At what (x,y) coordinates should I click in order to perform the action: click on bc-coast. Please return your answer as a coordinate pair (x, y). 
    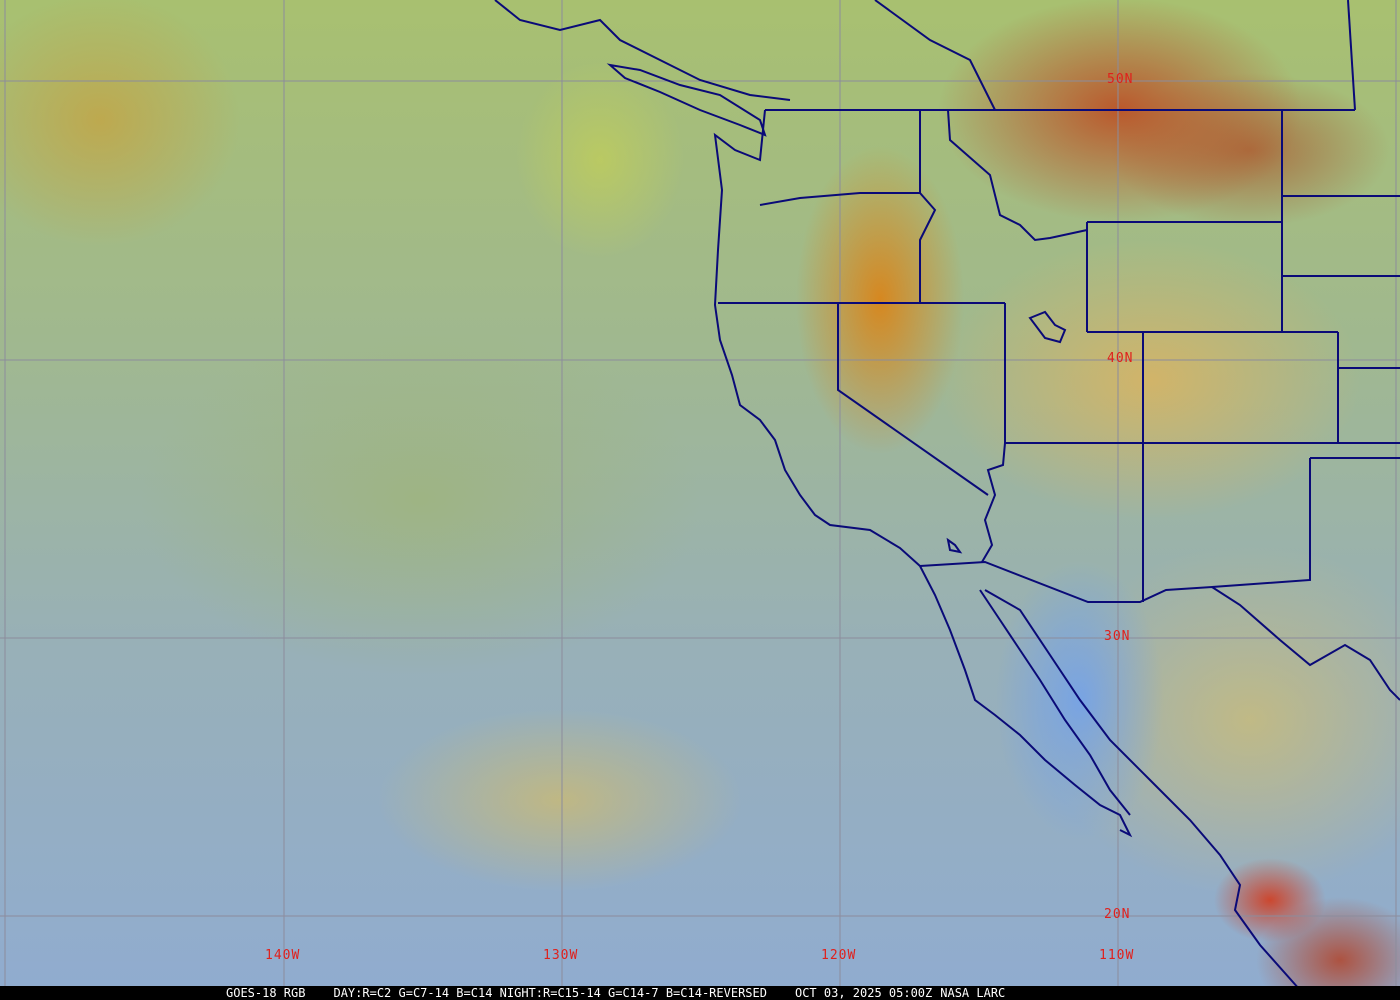
    Looking at the image, I should click on (642, 50).